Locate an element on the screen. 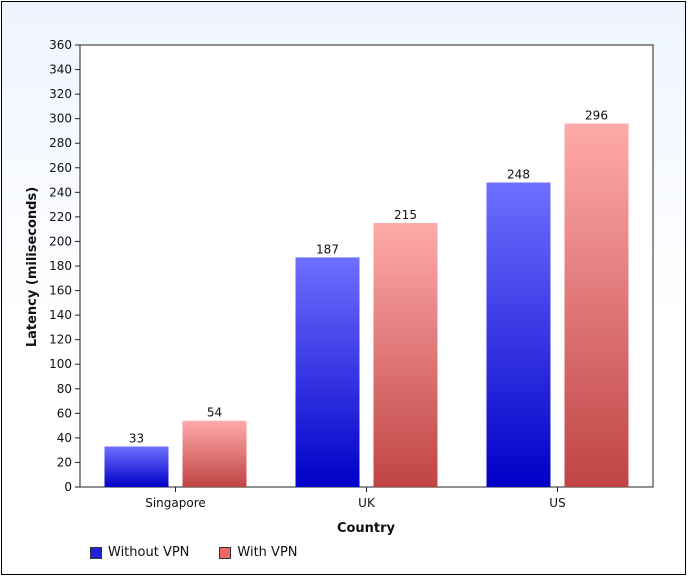  data-label: 54 is located at coordinates (214, 413).